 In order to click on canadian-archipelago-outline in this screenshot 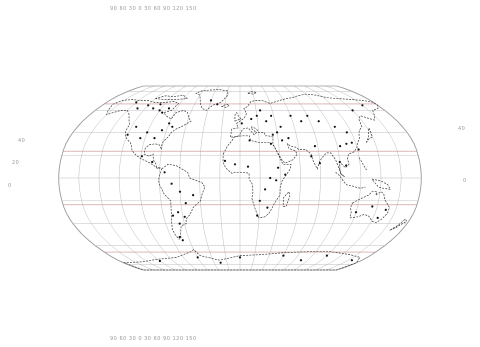, I will do `click(171, 97)`.